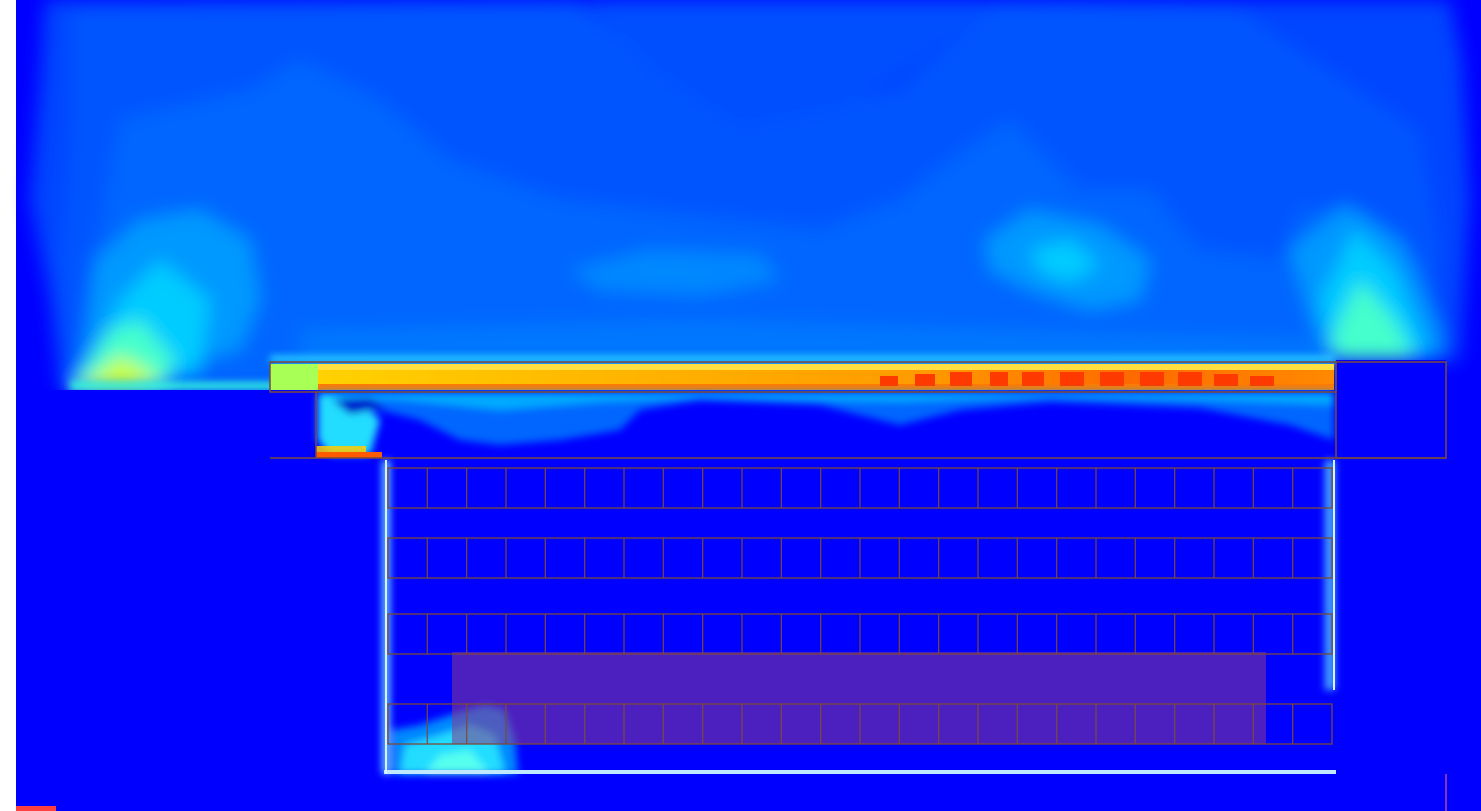 The width and height of the screenshot is (1481, 811). I want to click on jet-turbulence-marks, so click(1077, 379).